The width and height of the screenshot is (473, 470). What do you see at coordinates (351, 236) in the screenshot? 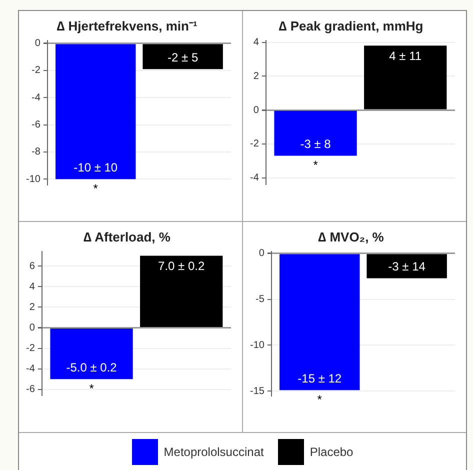
I see `chart-title: ∆ MVO₂, %` at bounding box center [351, 236].